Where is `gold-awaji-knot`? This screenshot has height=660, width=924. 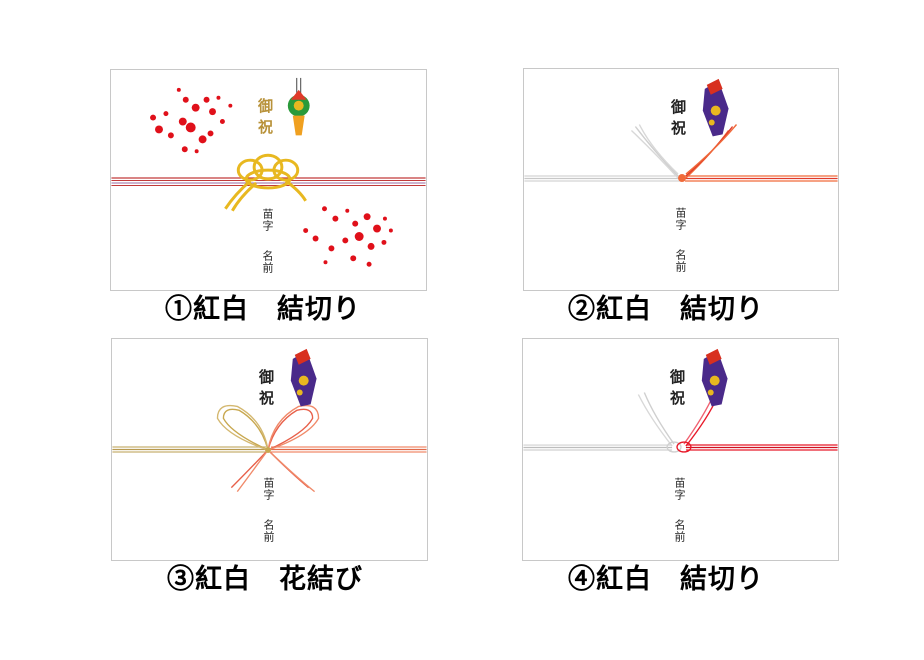
gold-awaji-knot is located at coordinates (265, 182).